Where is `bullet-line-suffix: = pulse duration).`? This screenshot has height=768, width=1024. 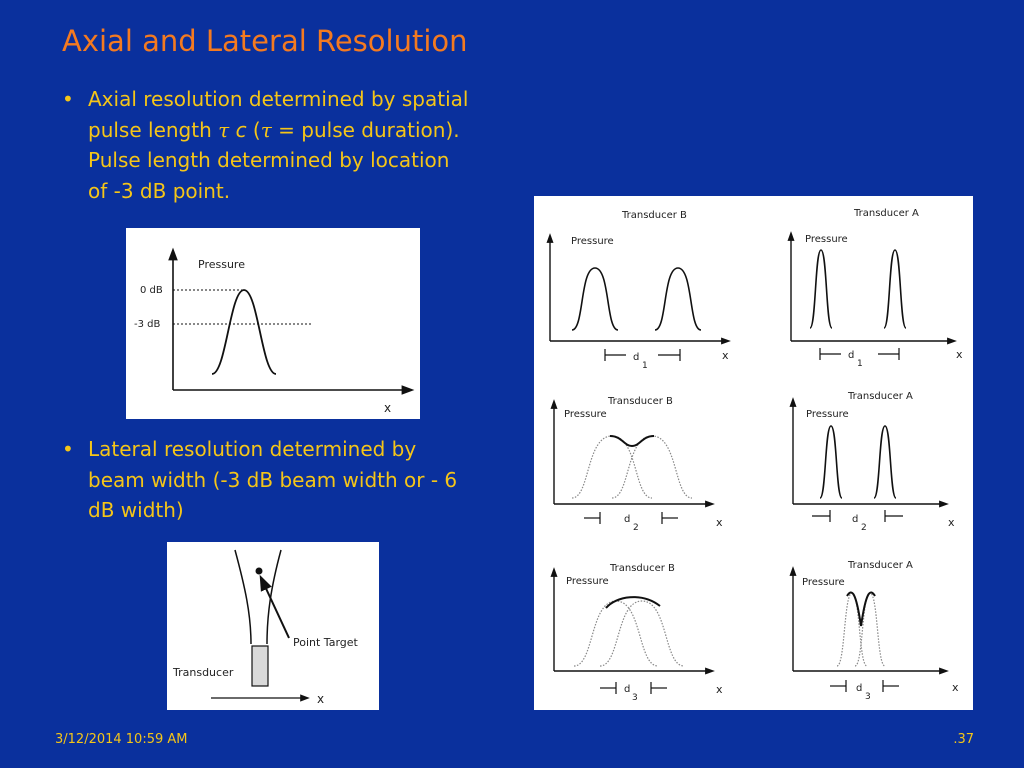 bullet-line-suffix: = pulse duration). is located at coordinates (365, 129).